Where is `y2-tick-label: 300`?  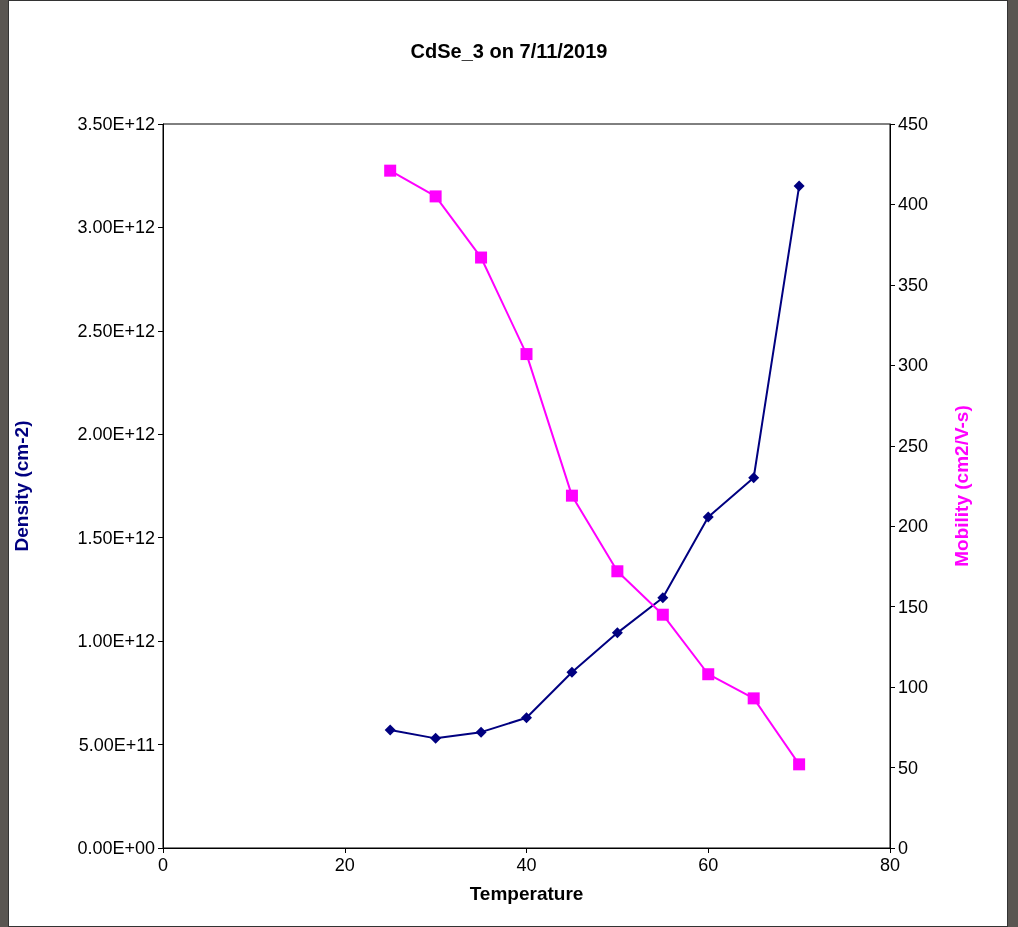 y2-tick-label: 300 is located at coordinates (913, 365).